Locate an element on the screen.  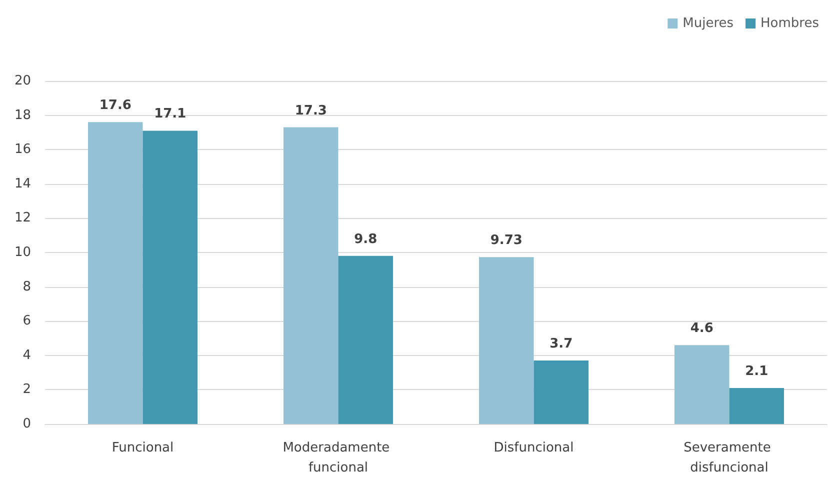
y-tick-label: 8 is located at coordinates (26, 286).